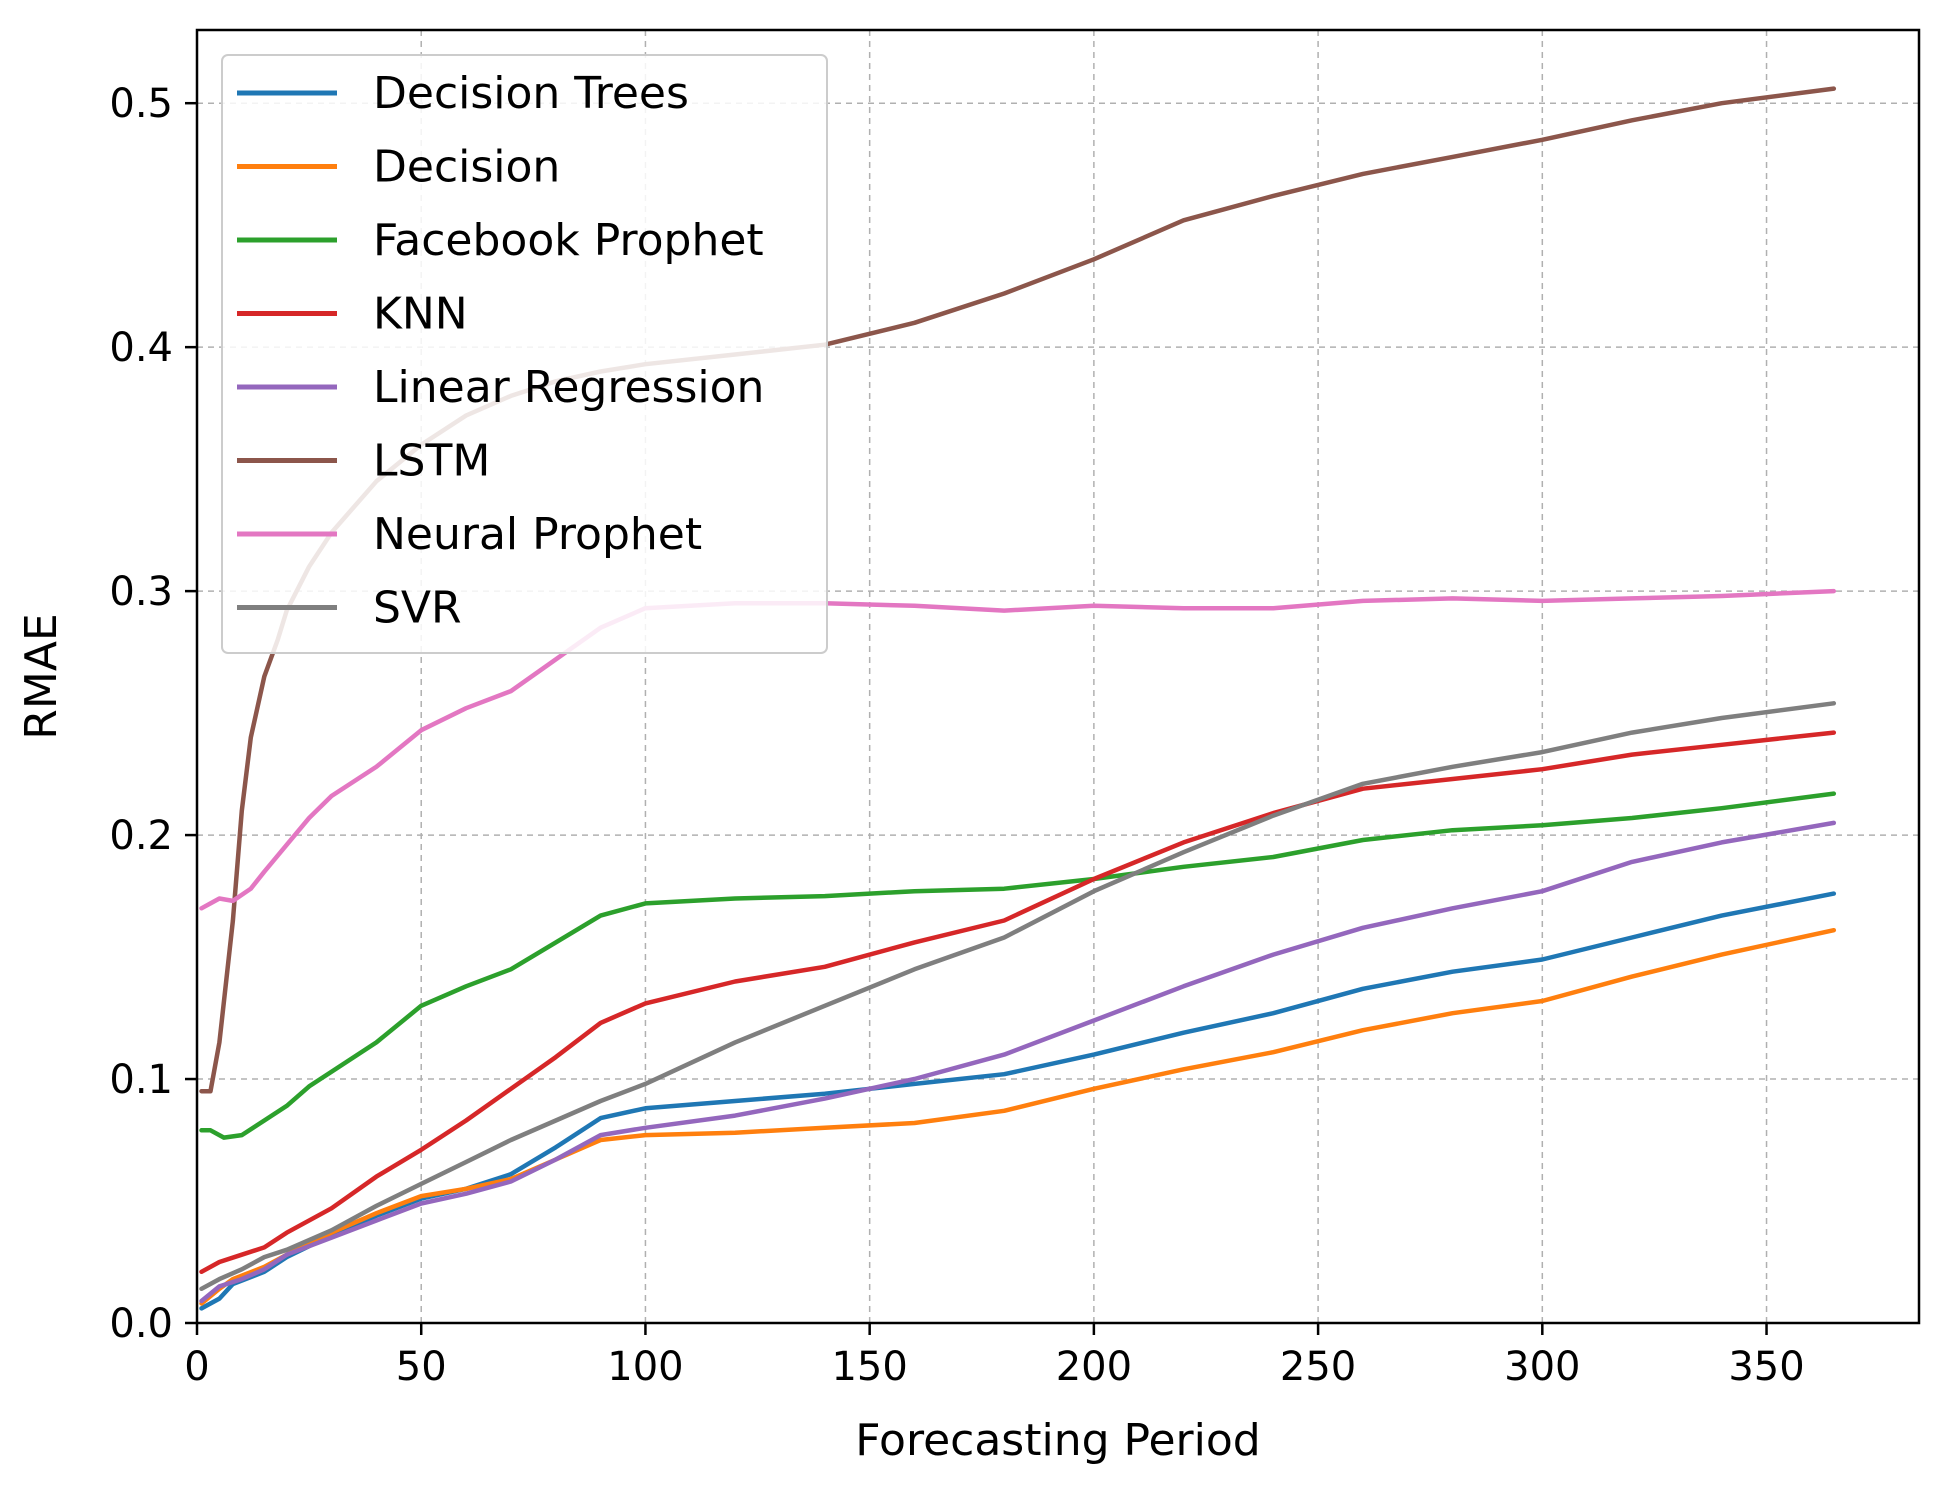 The width and height of the screenshot is (1946, 1491). What do you see at coordinates (531, 93) in the screenshot?
I see `legend-label-decision-trees: Decision Trees` at bounding box center [531, 93].